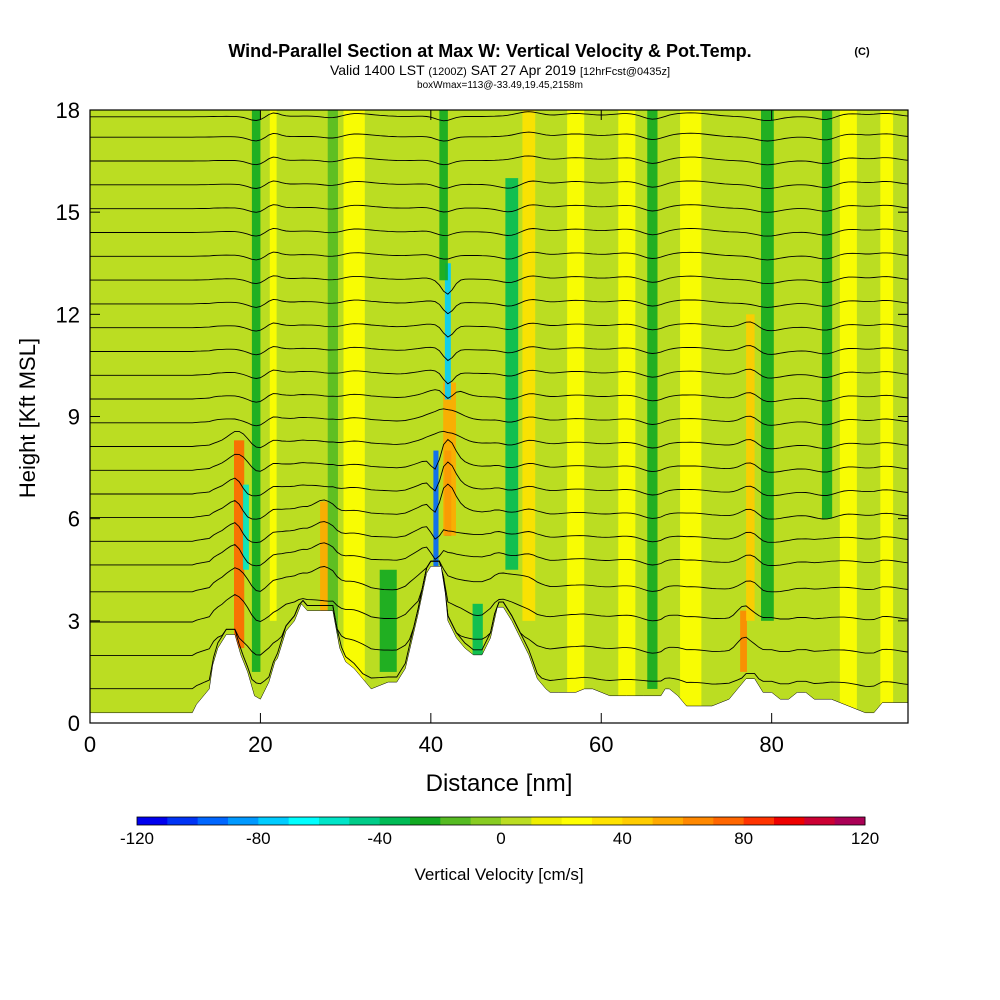 The width and height of the screenshot is (1000, 1000). Describe the element at coordinates (622, 838) in the screenshot. I see `colorbar-tick-label: 40` at that location.